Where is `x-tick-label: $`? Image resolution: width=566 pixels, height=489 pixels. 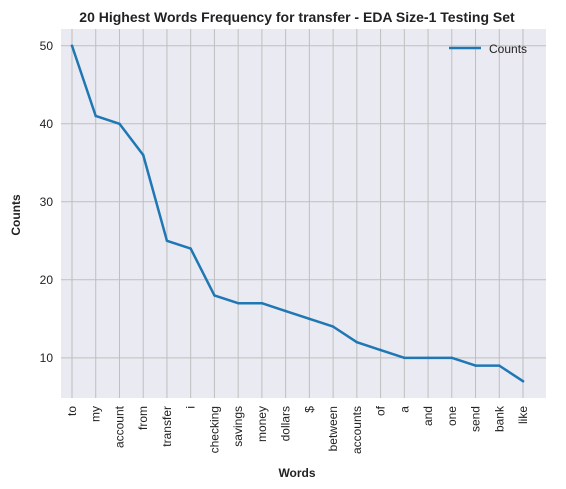
x-tick-label: $ is located at coordinates (309, 409).